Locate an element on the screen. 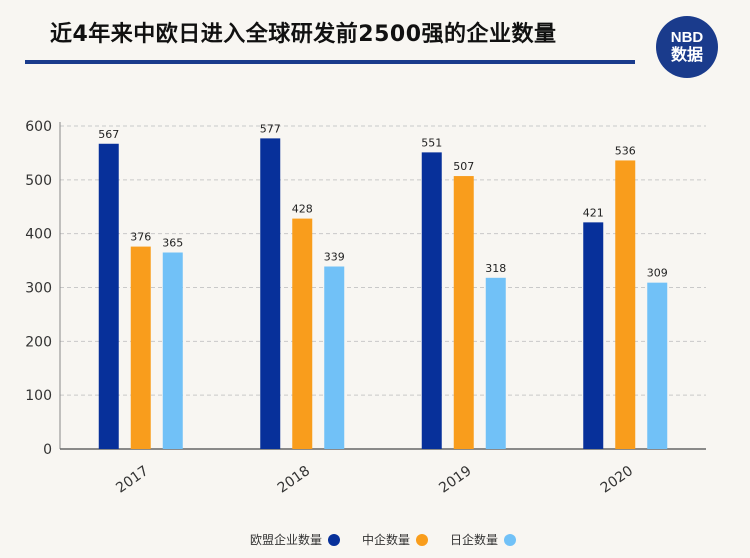 This screenshot has height=558, width=750. data-label: 536 is located at coordinates (625, 150).